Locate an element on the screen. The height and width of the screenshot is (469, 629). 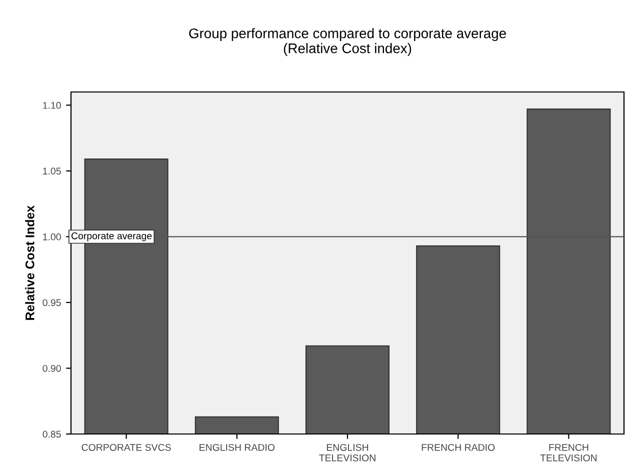
x-tick-label: ENGLISH TELEVISION is located at coordinates (347, 453).